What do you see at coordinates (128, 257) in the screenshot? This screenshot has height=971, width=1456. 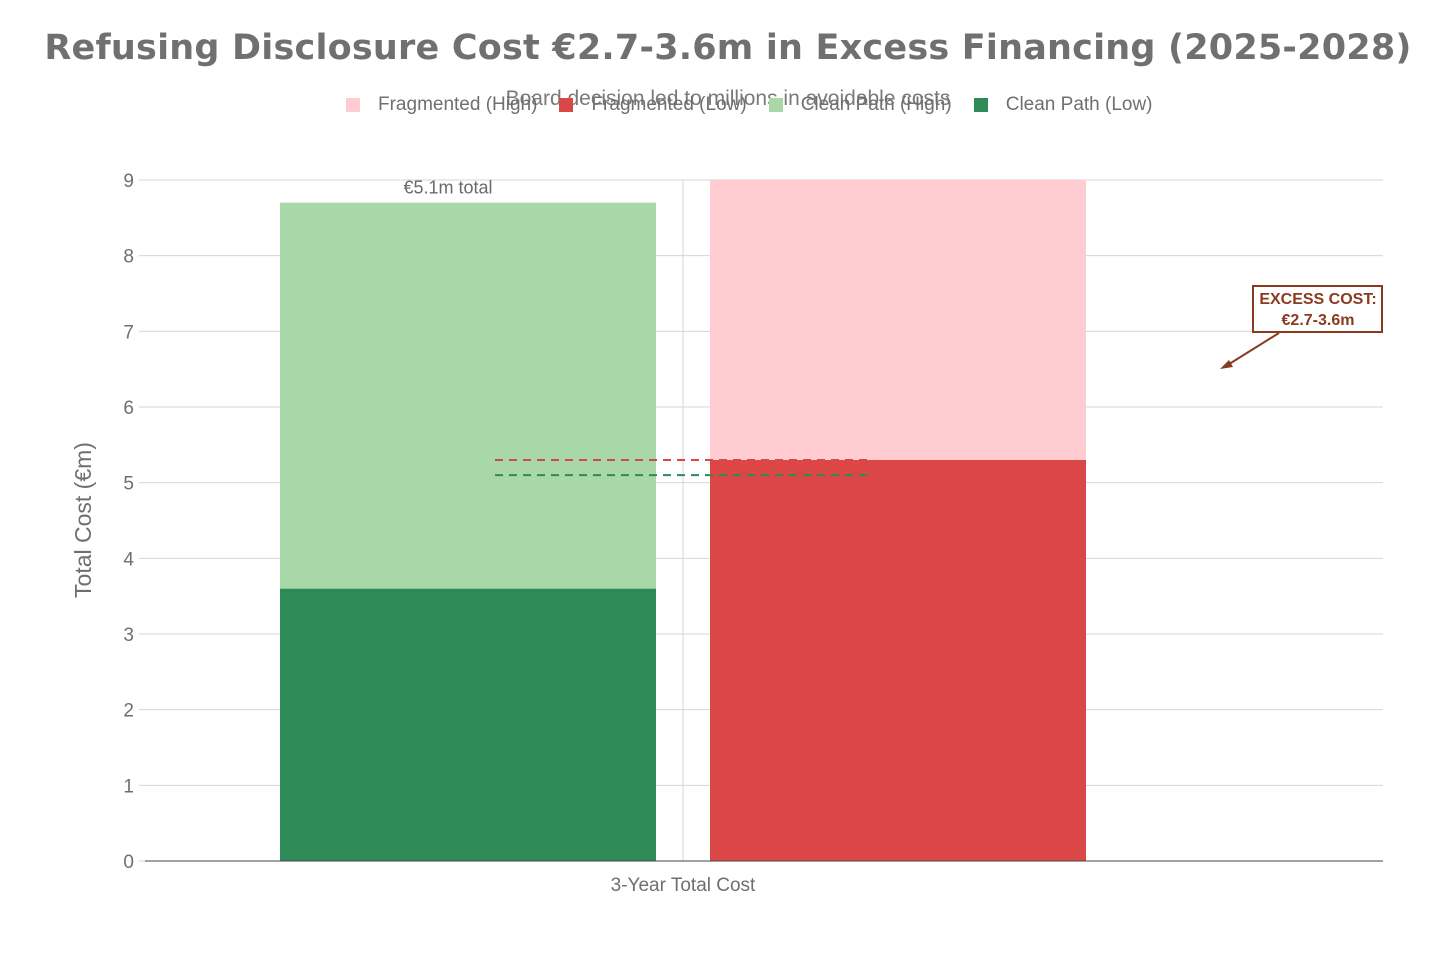 I see `y-tick-label: 8` at bounding box center [128, 257].